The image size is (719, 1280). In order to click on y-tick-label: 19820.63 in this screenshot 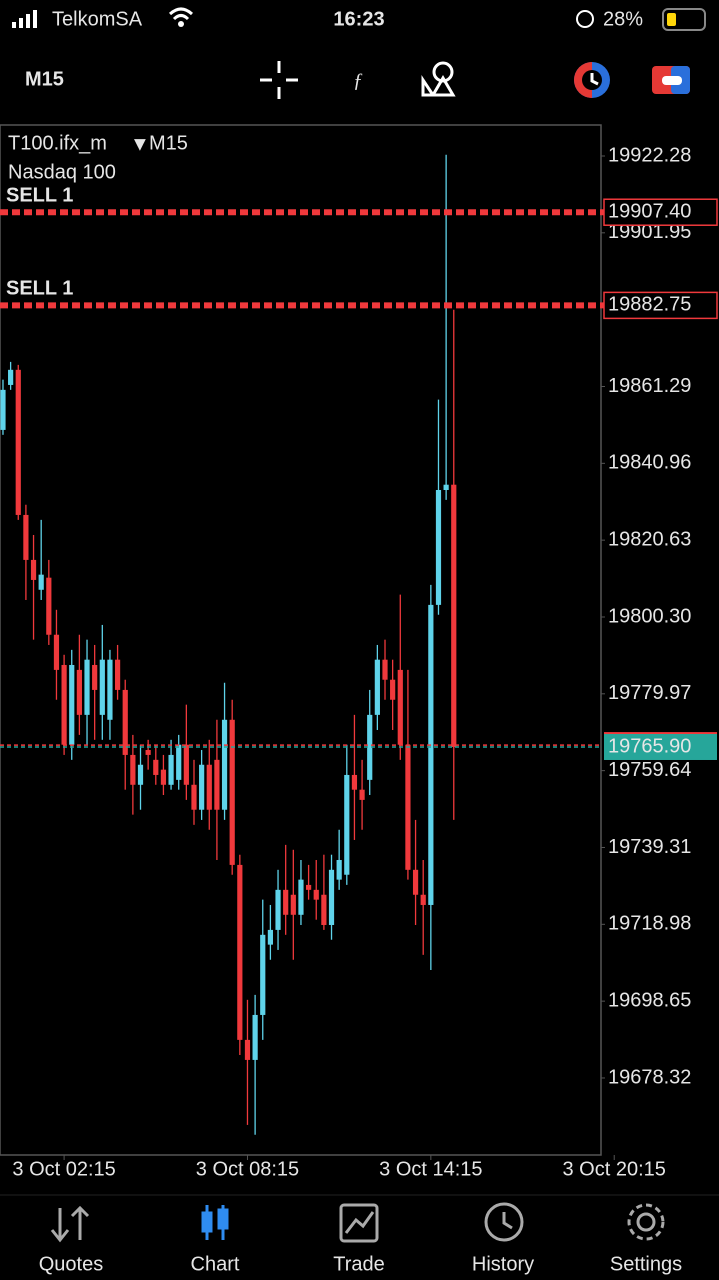, I will do `click(649, 539)`.